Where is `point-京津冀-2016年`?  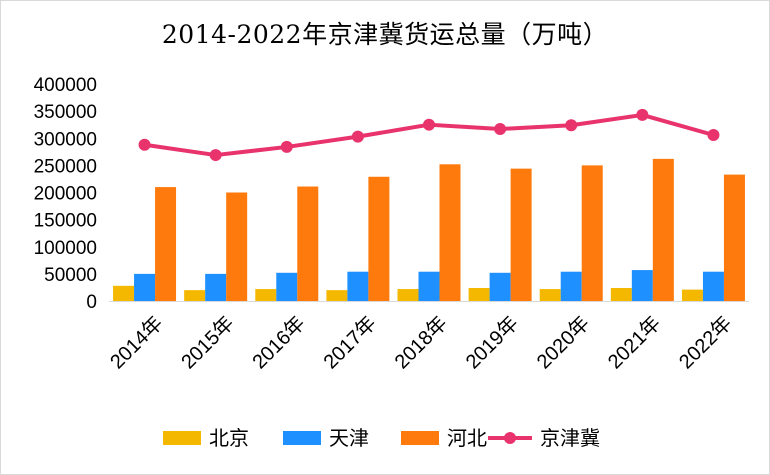 point-京津冀-2016年 is located at coordinates (286, 146).